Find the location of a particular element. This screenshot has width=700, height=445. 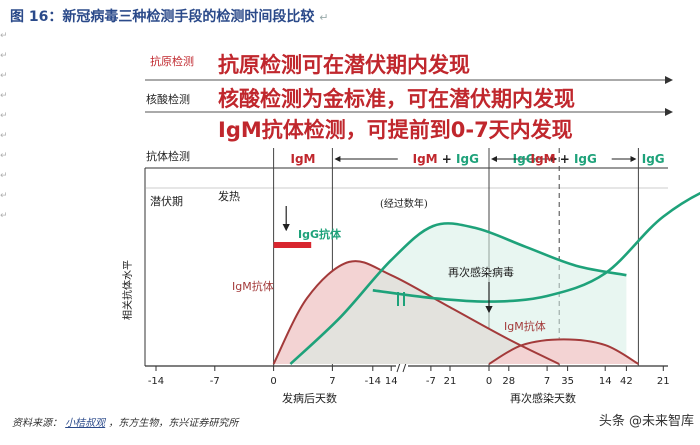

watermark-text: 头条 @未来智库 is located at coordinates (646, 421).